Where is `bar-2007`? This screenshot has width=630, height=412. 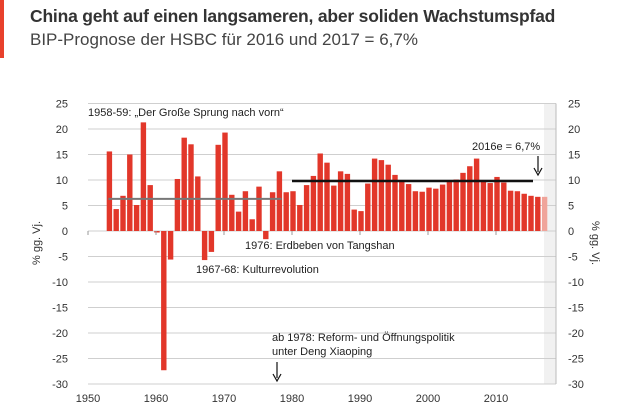
bar-2007 is located at coordinates (476, 194).